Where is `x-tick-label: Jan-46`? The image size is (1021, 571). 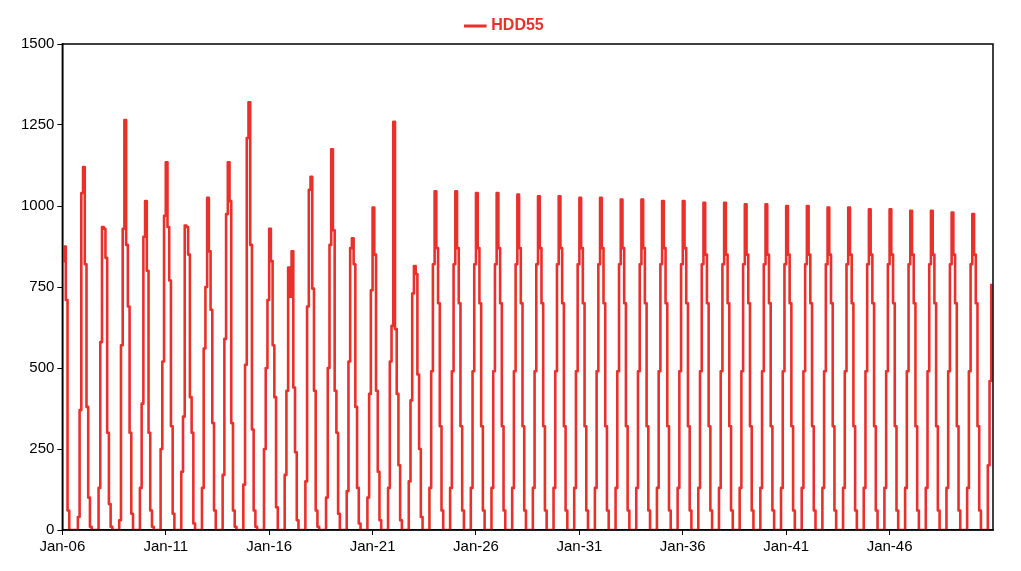
x-tick-label: Jan-46 is located at coordinates (889, 546).